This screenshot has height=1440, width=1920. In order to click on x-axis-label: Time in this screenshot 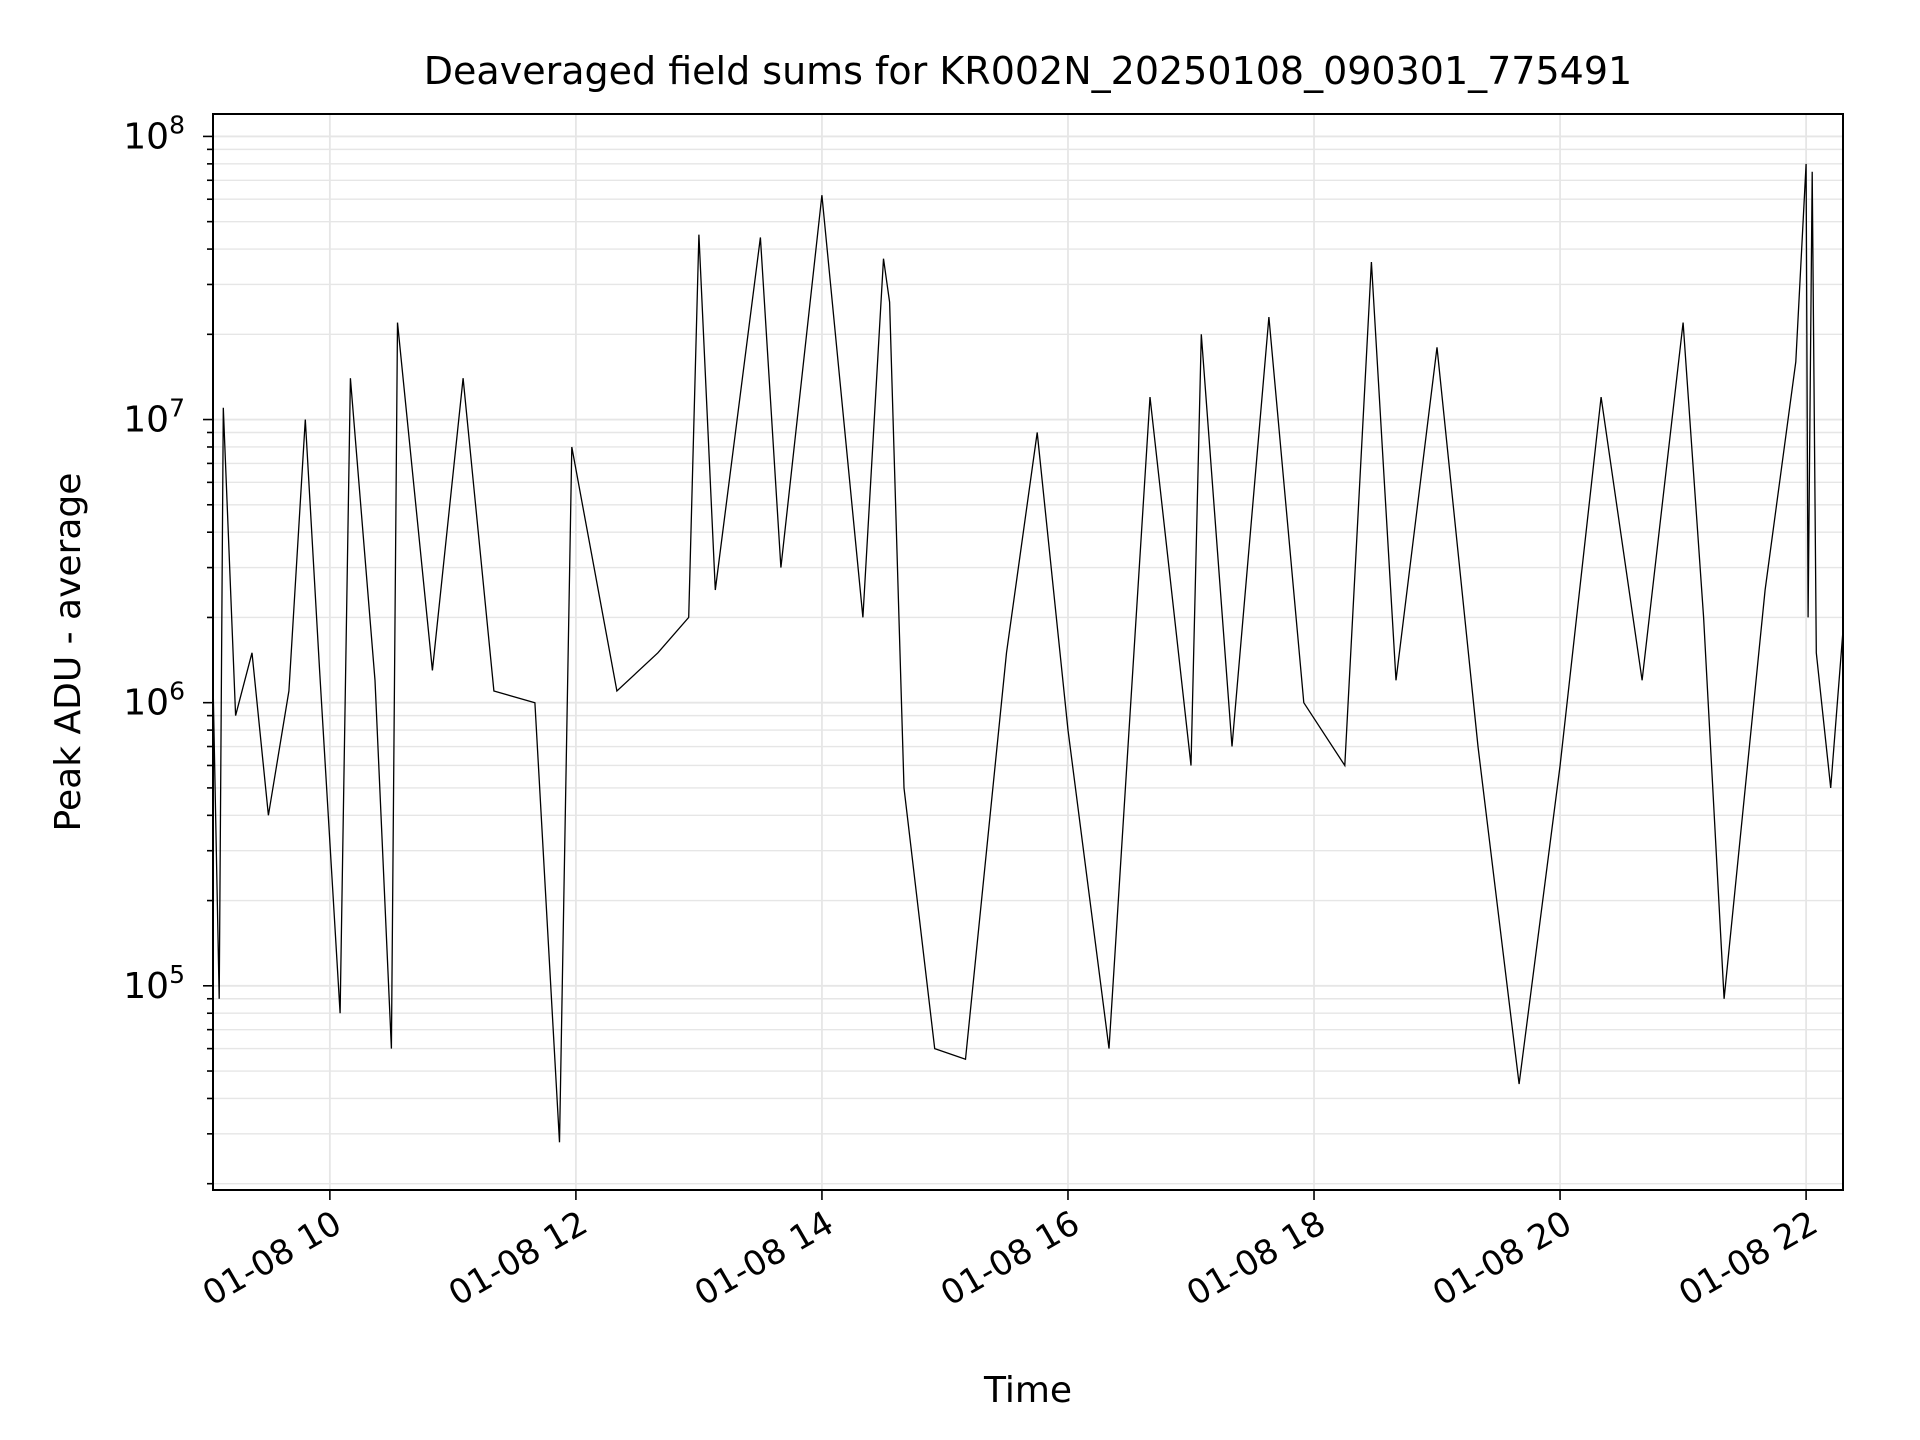, I will do `click(1027, 1390)`.